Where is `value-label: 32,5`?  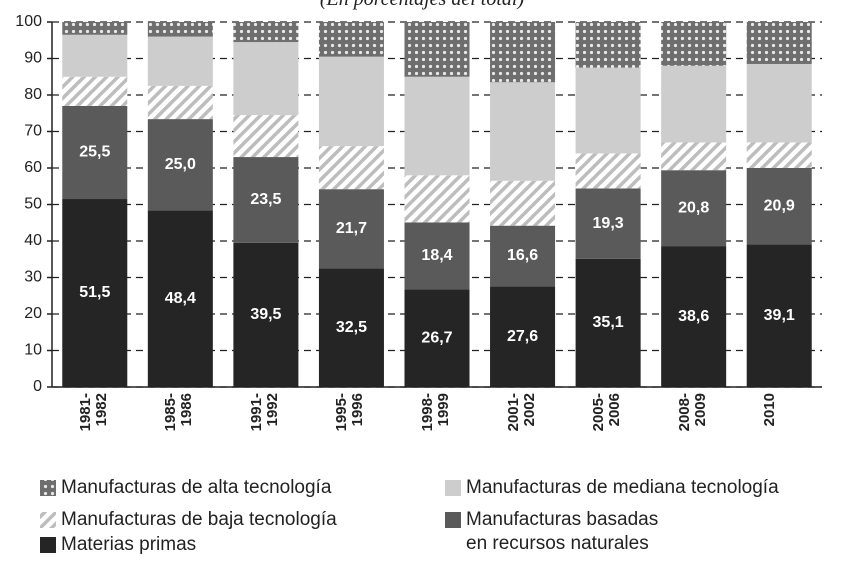
value-label: 32,5 is located at coordinates (351, 327).